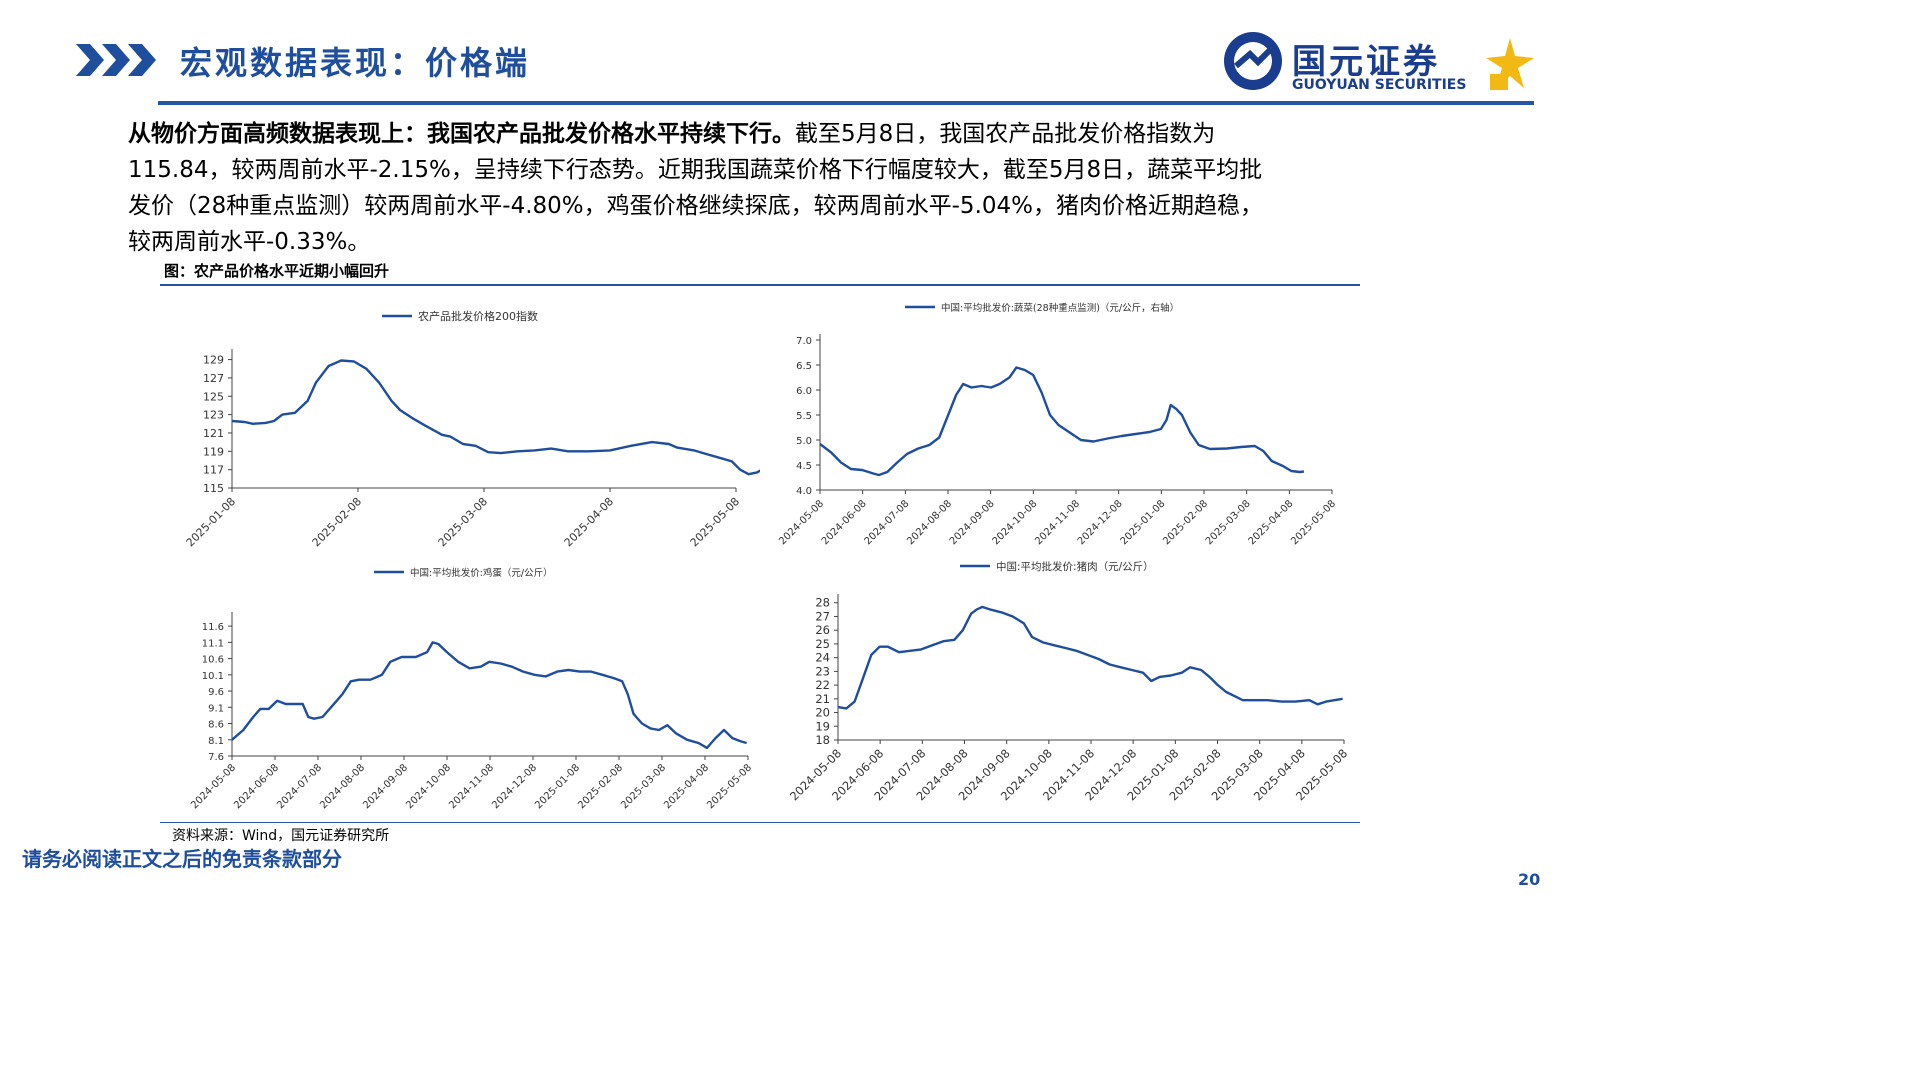 The width and height of the screenshot is (1920, 1080). What do you see at coordinates (216, 725) in the screenshot?
I see `y-tick-label: 8.6` at bounding box center [216, 725].